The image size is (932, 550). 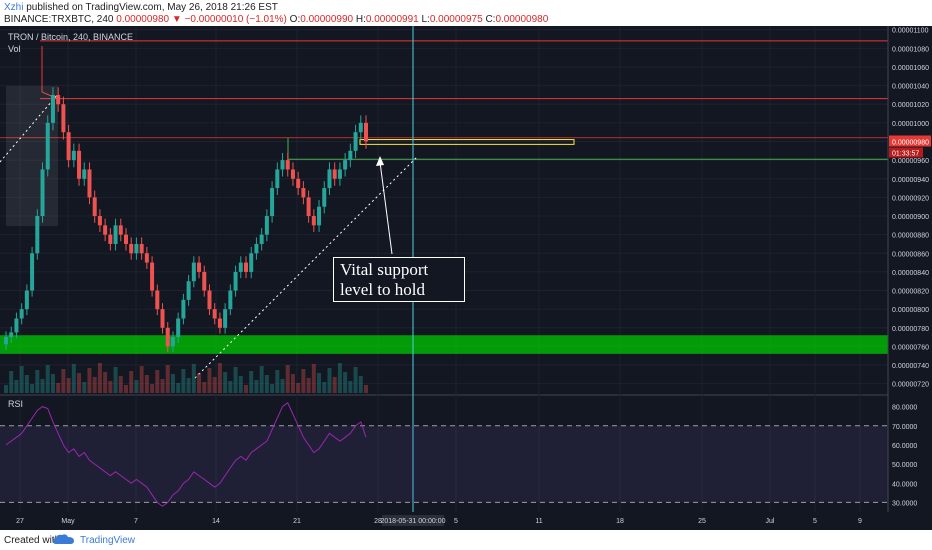 I want to click on support-annotation: Vital support level to hold, so click(x=399, y=279).